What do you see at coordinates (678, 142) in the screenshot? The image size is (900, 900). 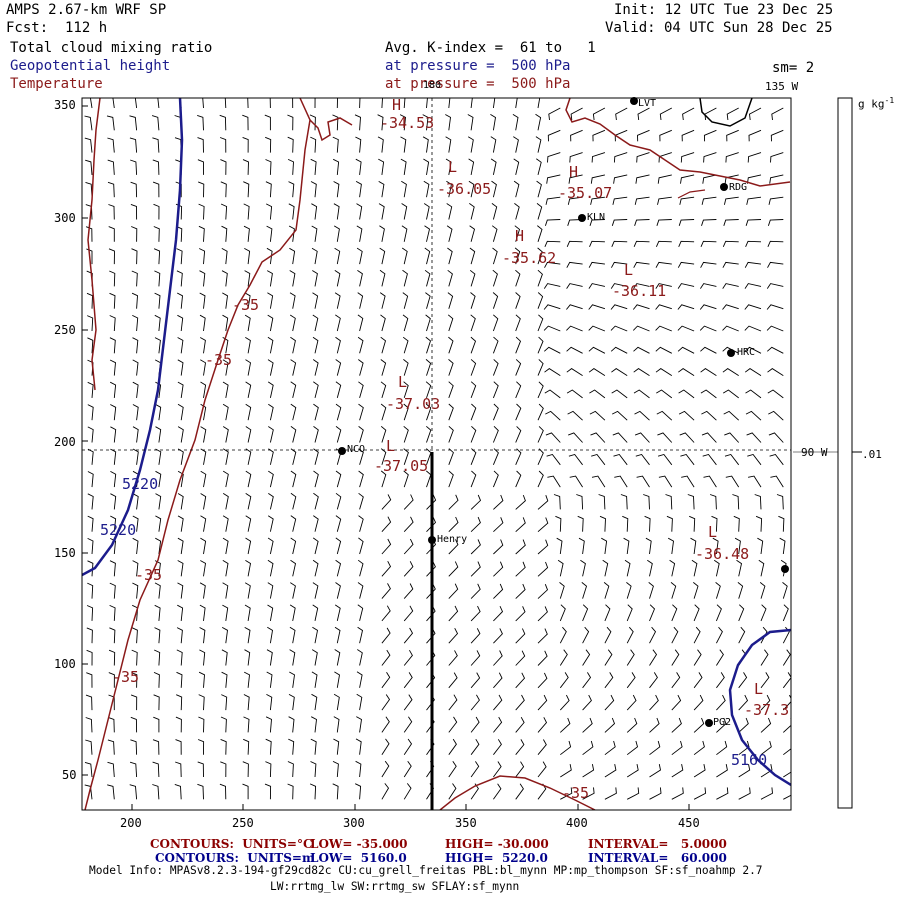 I see `coastline` at bounding box center [678, 142].